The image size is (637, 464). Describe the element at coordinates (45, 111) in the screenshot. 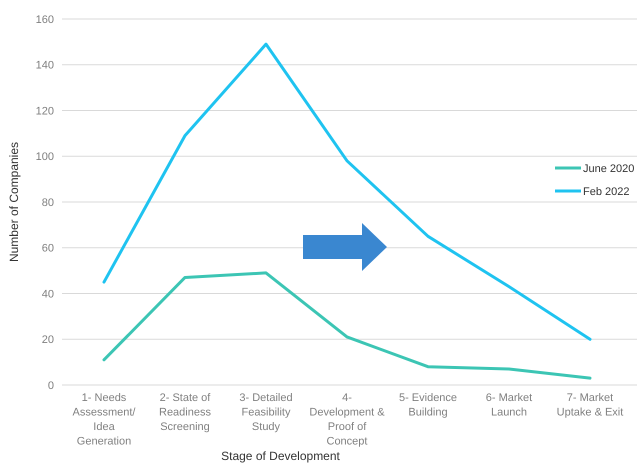

I see `y-tick-label: 120` at that location.